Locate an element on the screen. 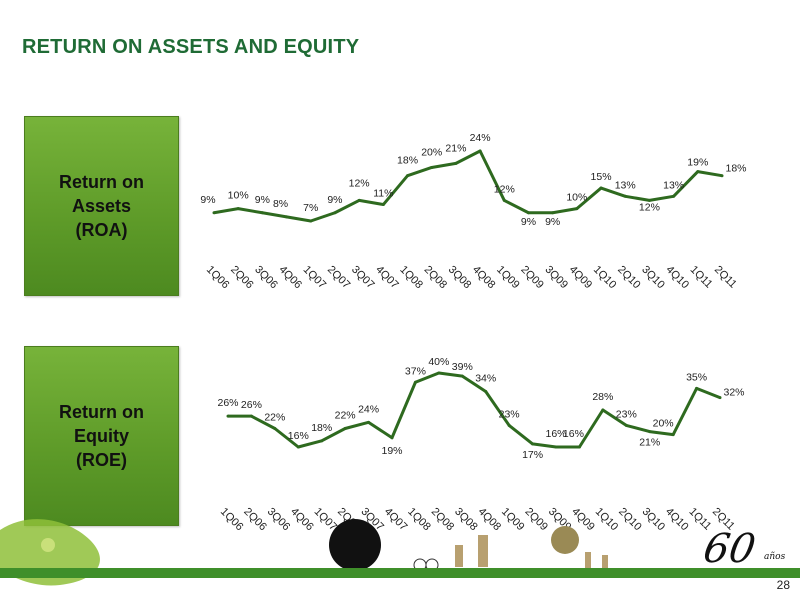  frog-eye-icon is located at coordinates (48, 545).